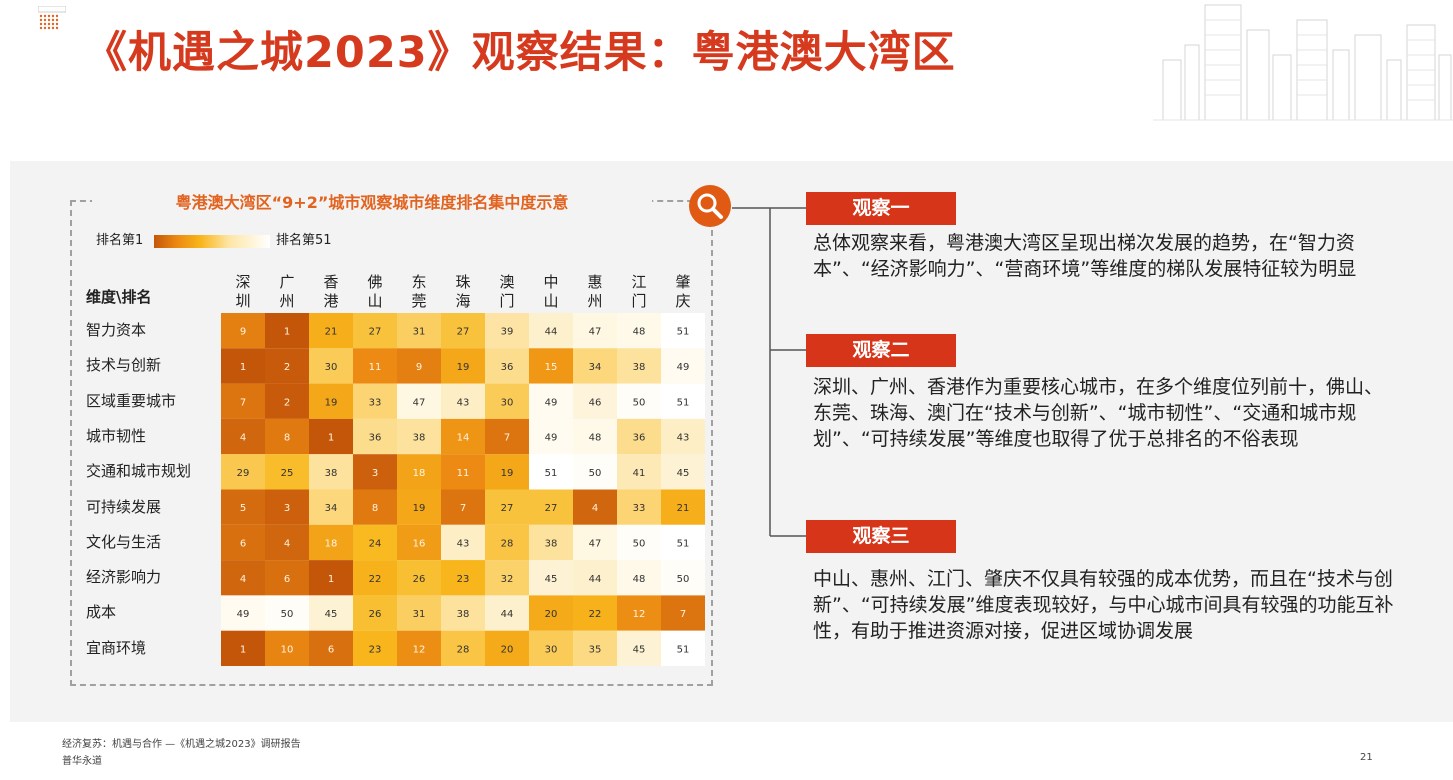 Image resolution: width=1453 pixels, height=780 pixels. I want to click on column-header: 澳门, so click(507, 291).